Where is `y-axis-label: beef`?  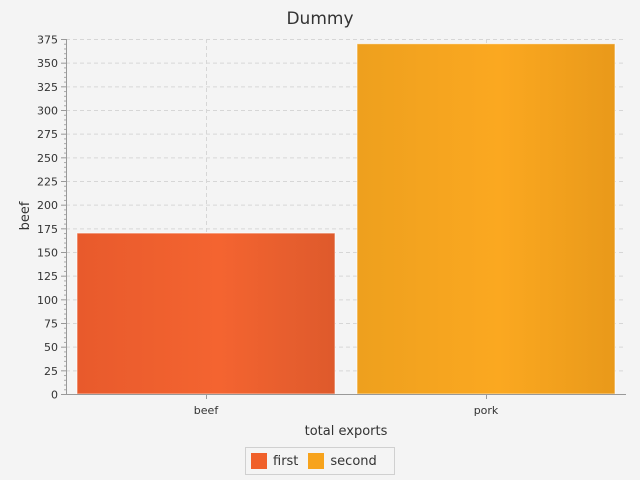
y-axis-label: beef is located at coordinates (25, 215).